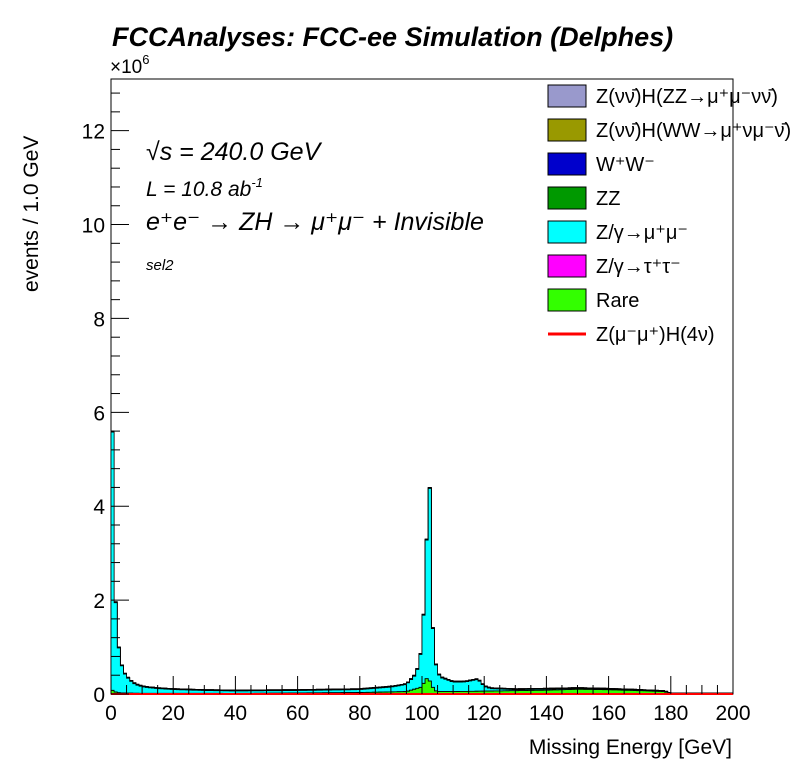 This screenshot has width=796, height=772. Describe the element at coordinates (297, 713) in the screenshot. I see `x-tick-label: 60` at that location.